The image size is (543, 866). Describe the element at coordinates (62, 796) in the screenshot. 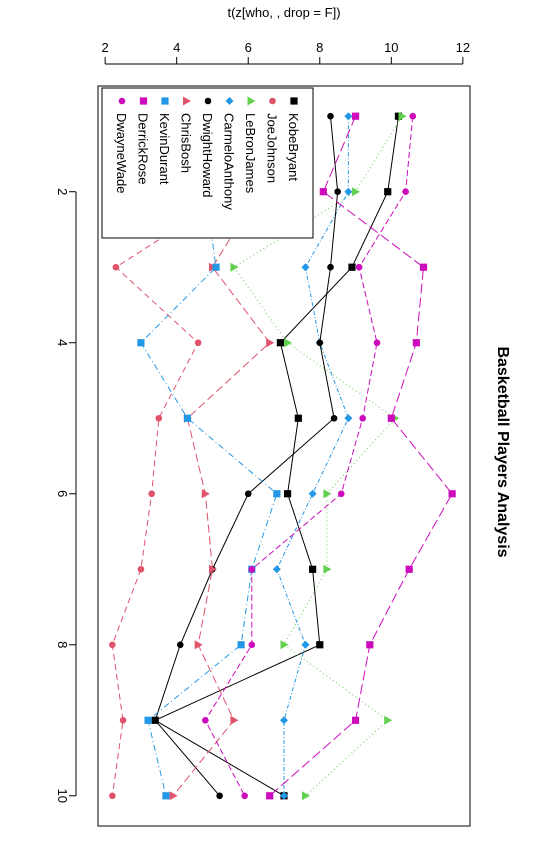

I see `index-tick-label: 10` at that location.